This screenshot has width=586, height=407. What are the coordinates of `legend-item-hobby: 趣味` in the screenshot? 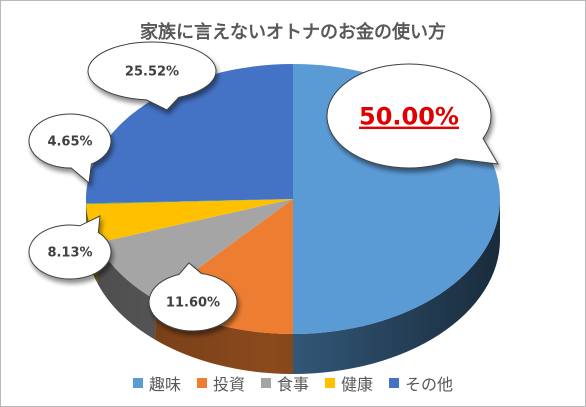 It's located at (157, 384).